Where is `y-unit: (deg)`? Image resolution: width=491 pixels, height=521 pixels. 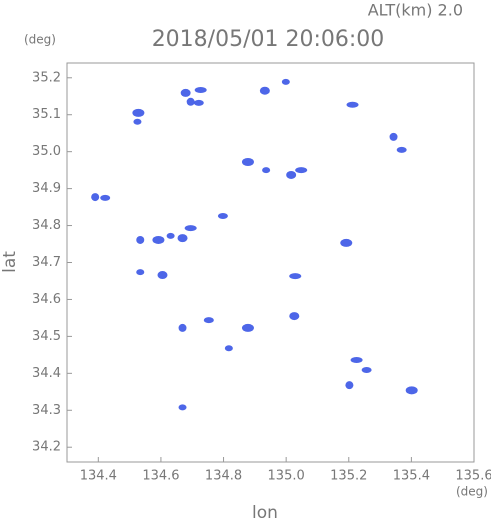
y-unit: (deg) is located at coordinates (40, 40).